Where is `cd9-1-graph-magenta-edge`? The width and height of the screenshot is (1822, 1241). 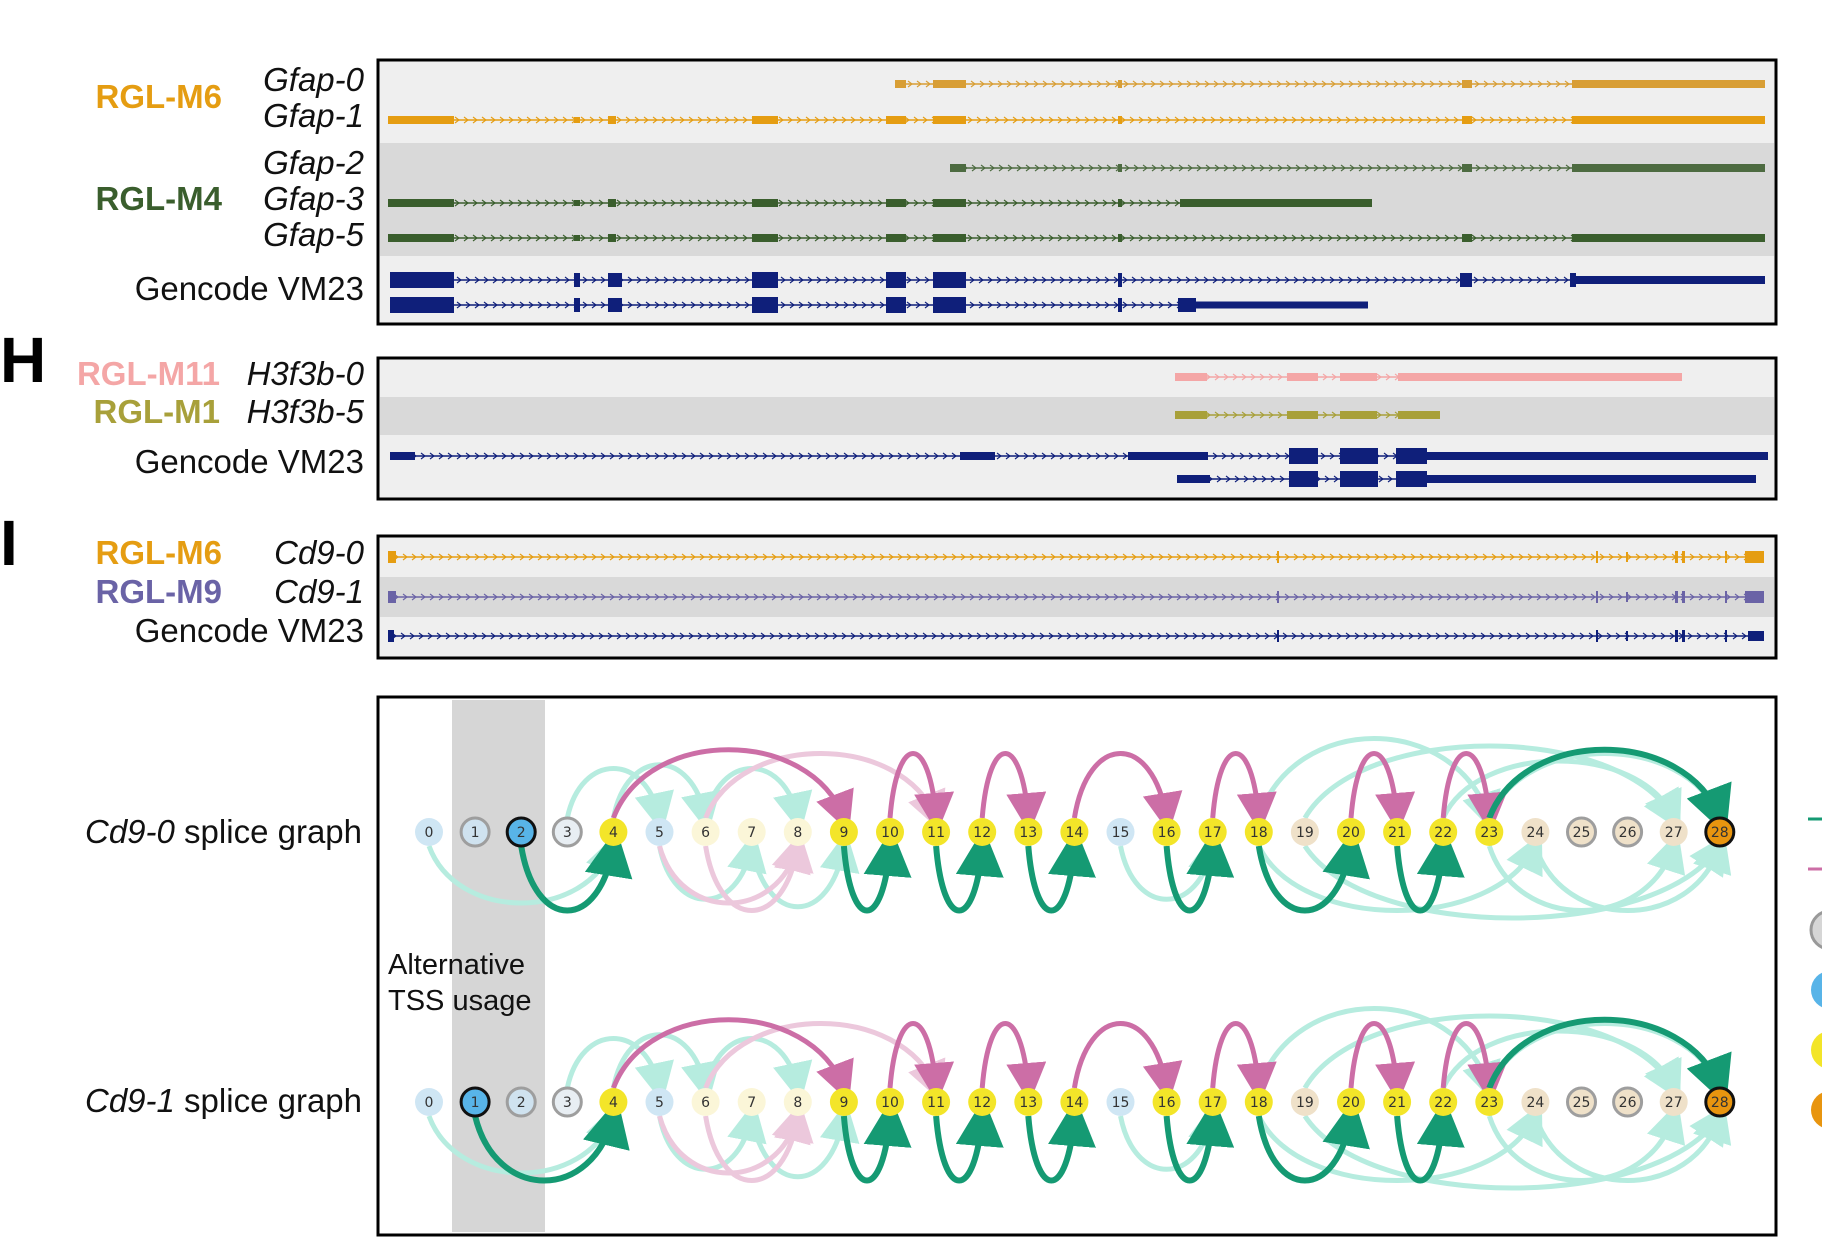 cd9-1-graph-magenta-edge is located at coordinates (1013, 1062).